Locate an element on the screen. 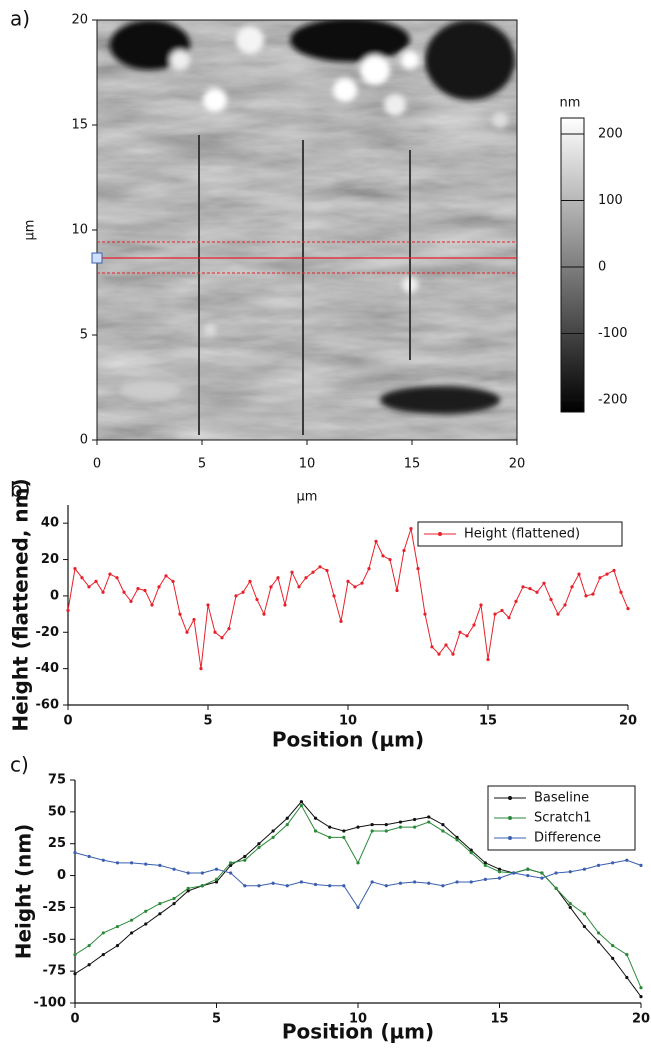 The height and width of the screenshot is (1048, 651). colorbar-tick-label: -200 is located at coordinates (613, 400).